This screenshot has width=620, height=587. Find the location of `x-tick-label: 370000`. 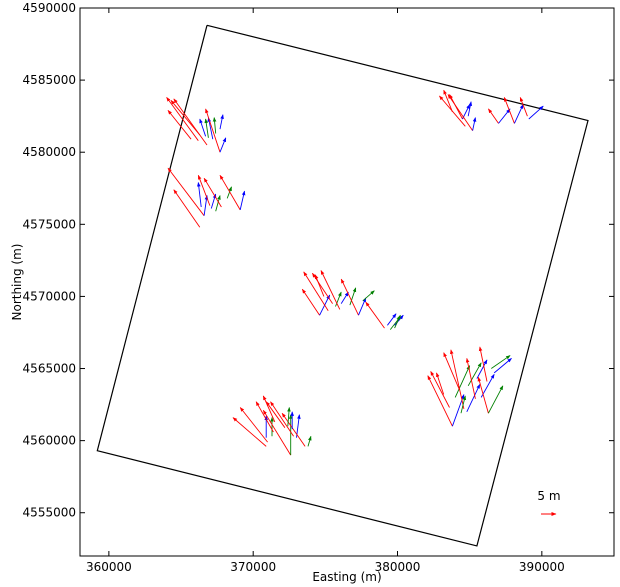

x-tick-label: 370000 is located at coordinates (253, 567).